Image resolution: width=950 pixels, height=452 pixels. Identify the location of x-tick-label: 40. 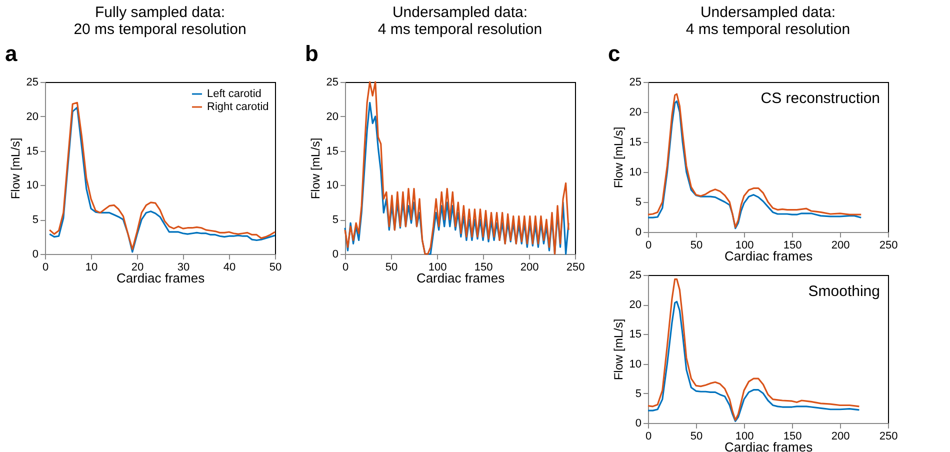
(229, 268).